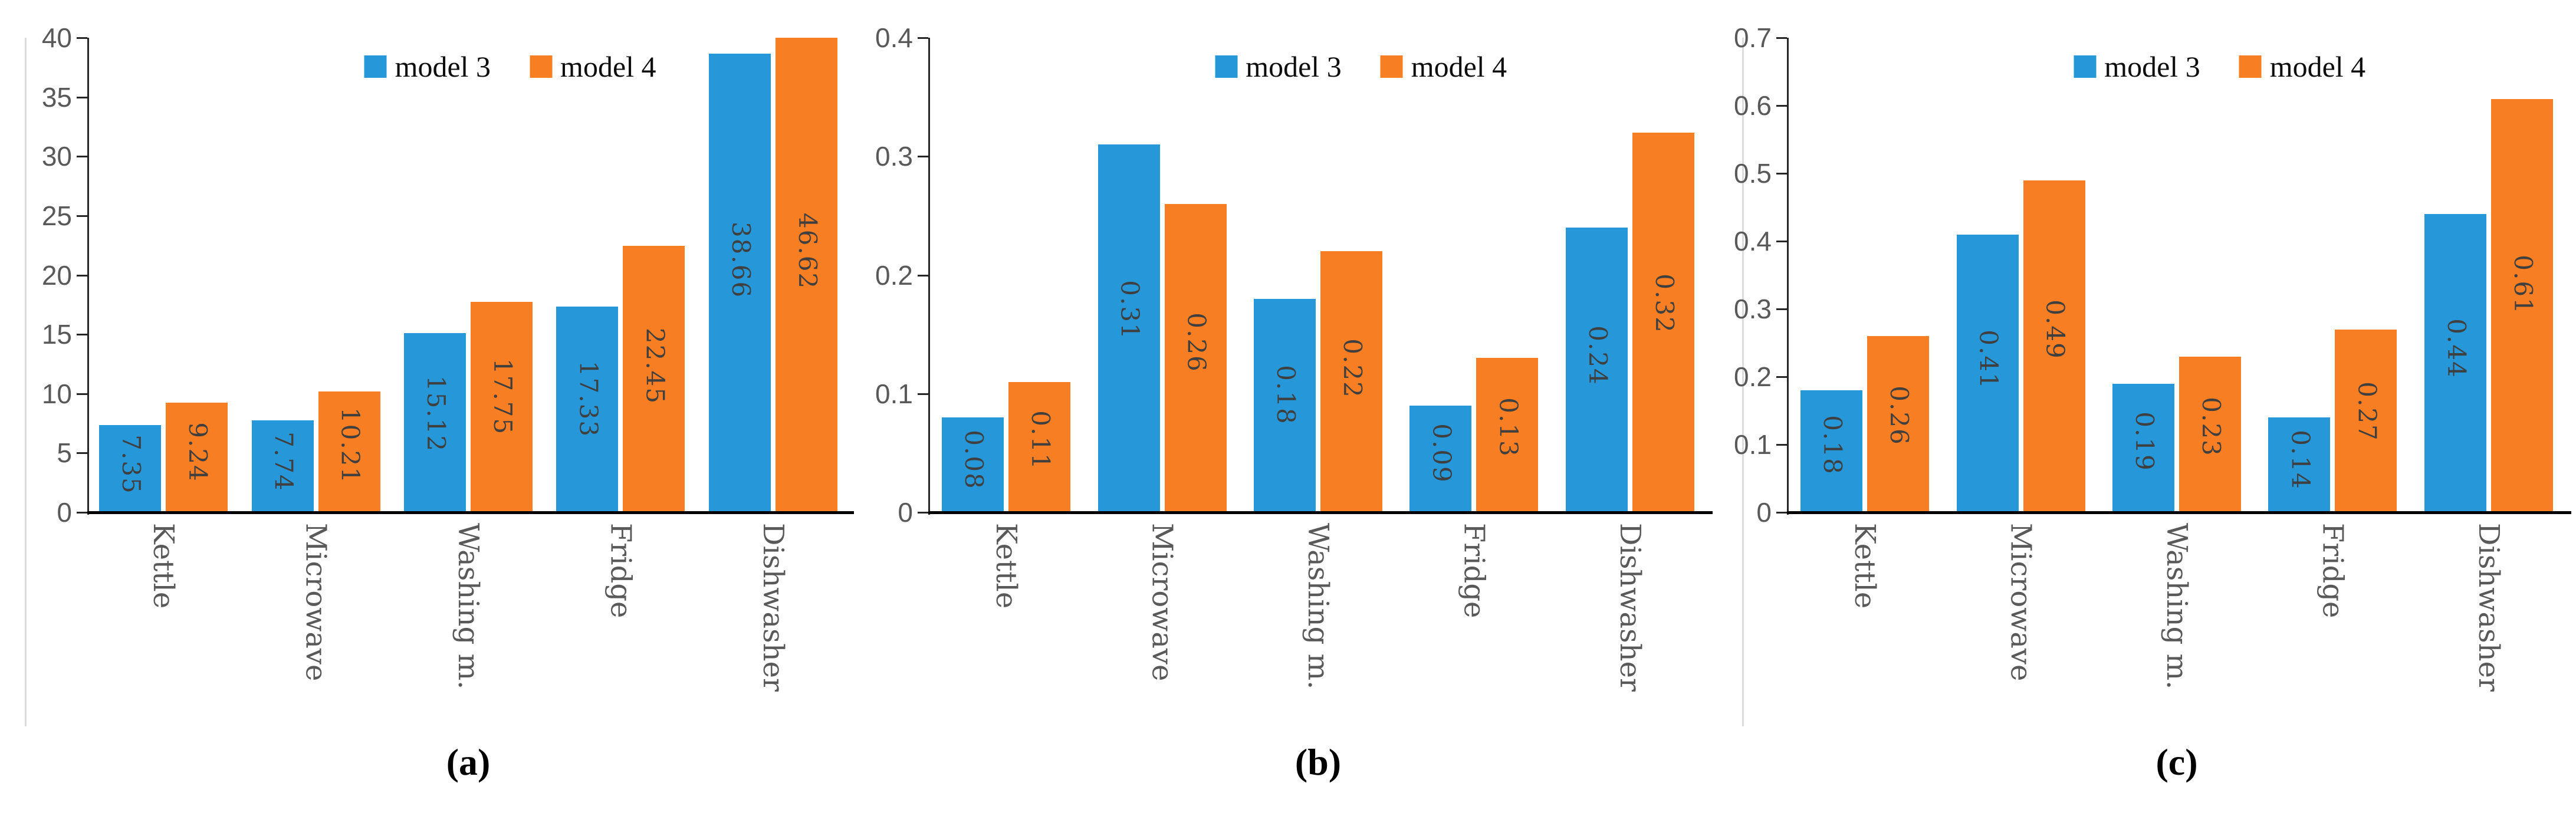  Describe the element at coordinates (588, 399) in the screenshot. I see `bar-value-label: 17.33` at that location.